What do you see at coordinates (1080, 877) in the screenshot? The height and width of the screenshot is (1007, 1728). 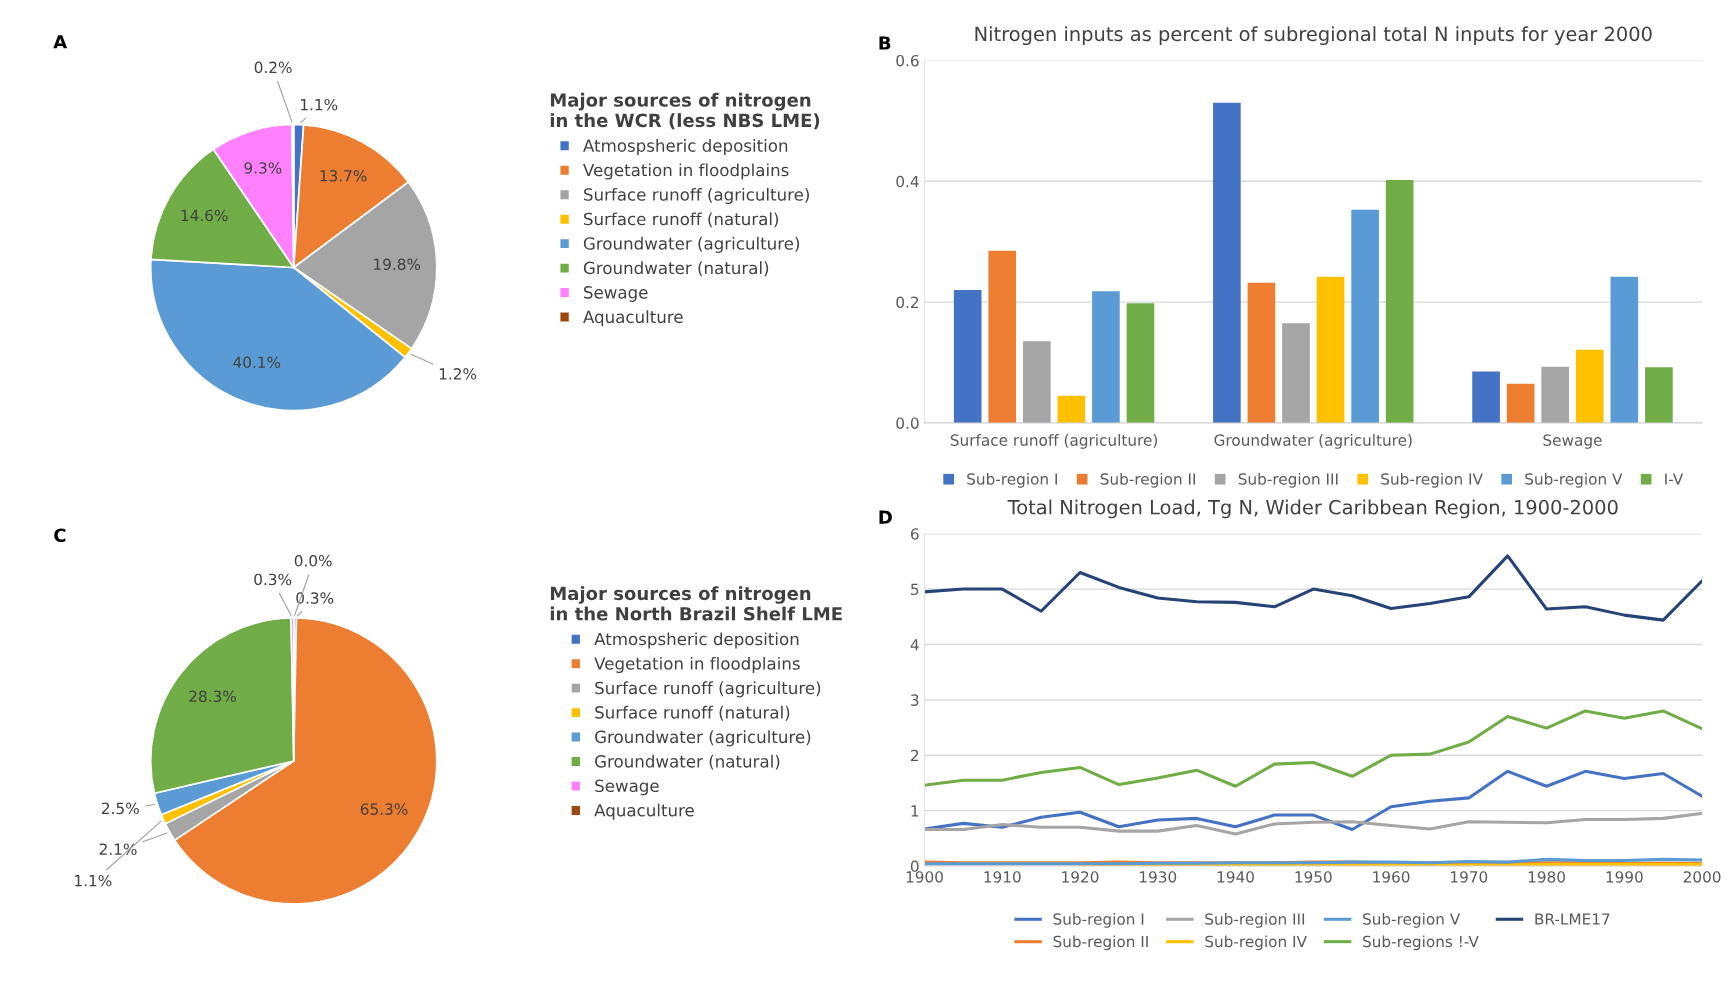 I see `x-tick-label: 1920` at bounding box center [1080, 877].